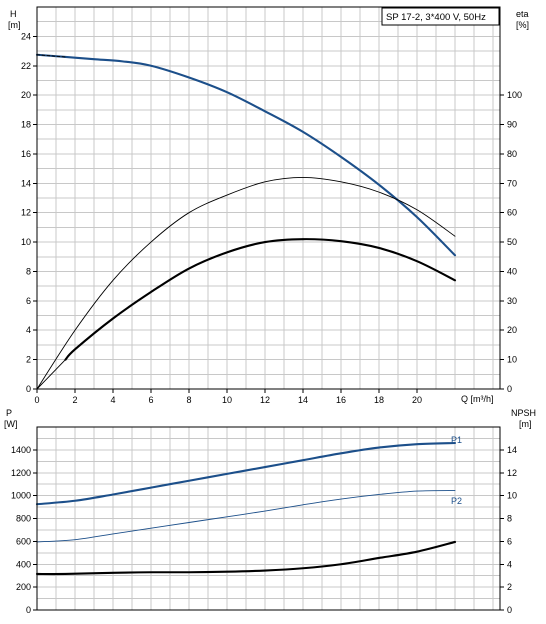  I want to click on y-right-tick-label: 12, so click(512, 473).